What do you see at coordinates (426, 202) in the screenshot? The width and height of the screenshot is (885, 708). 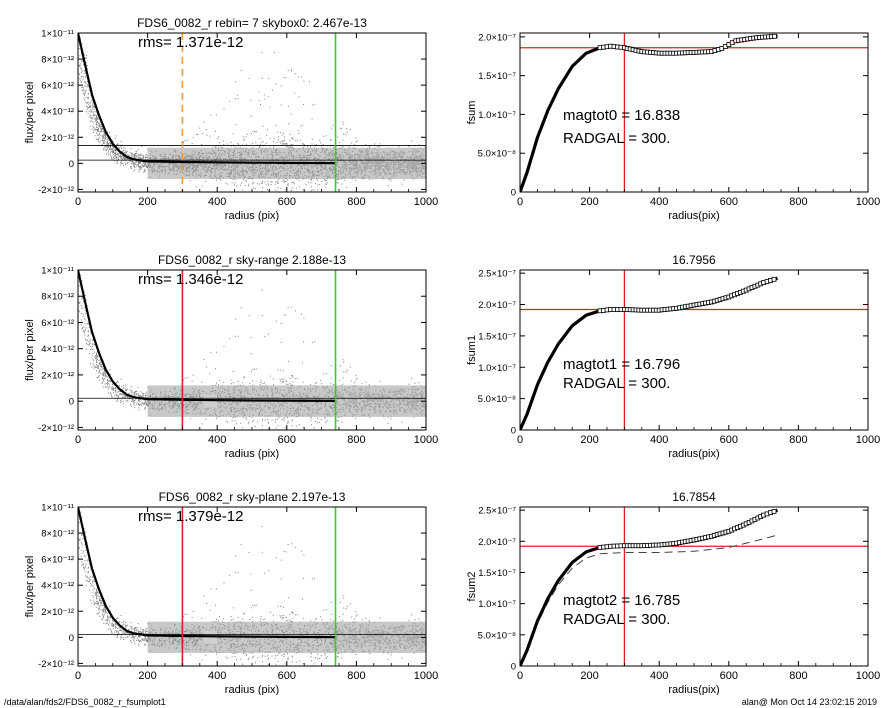 I see `p1-xtick-label: 1000` at bounding box center [426, 202].